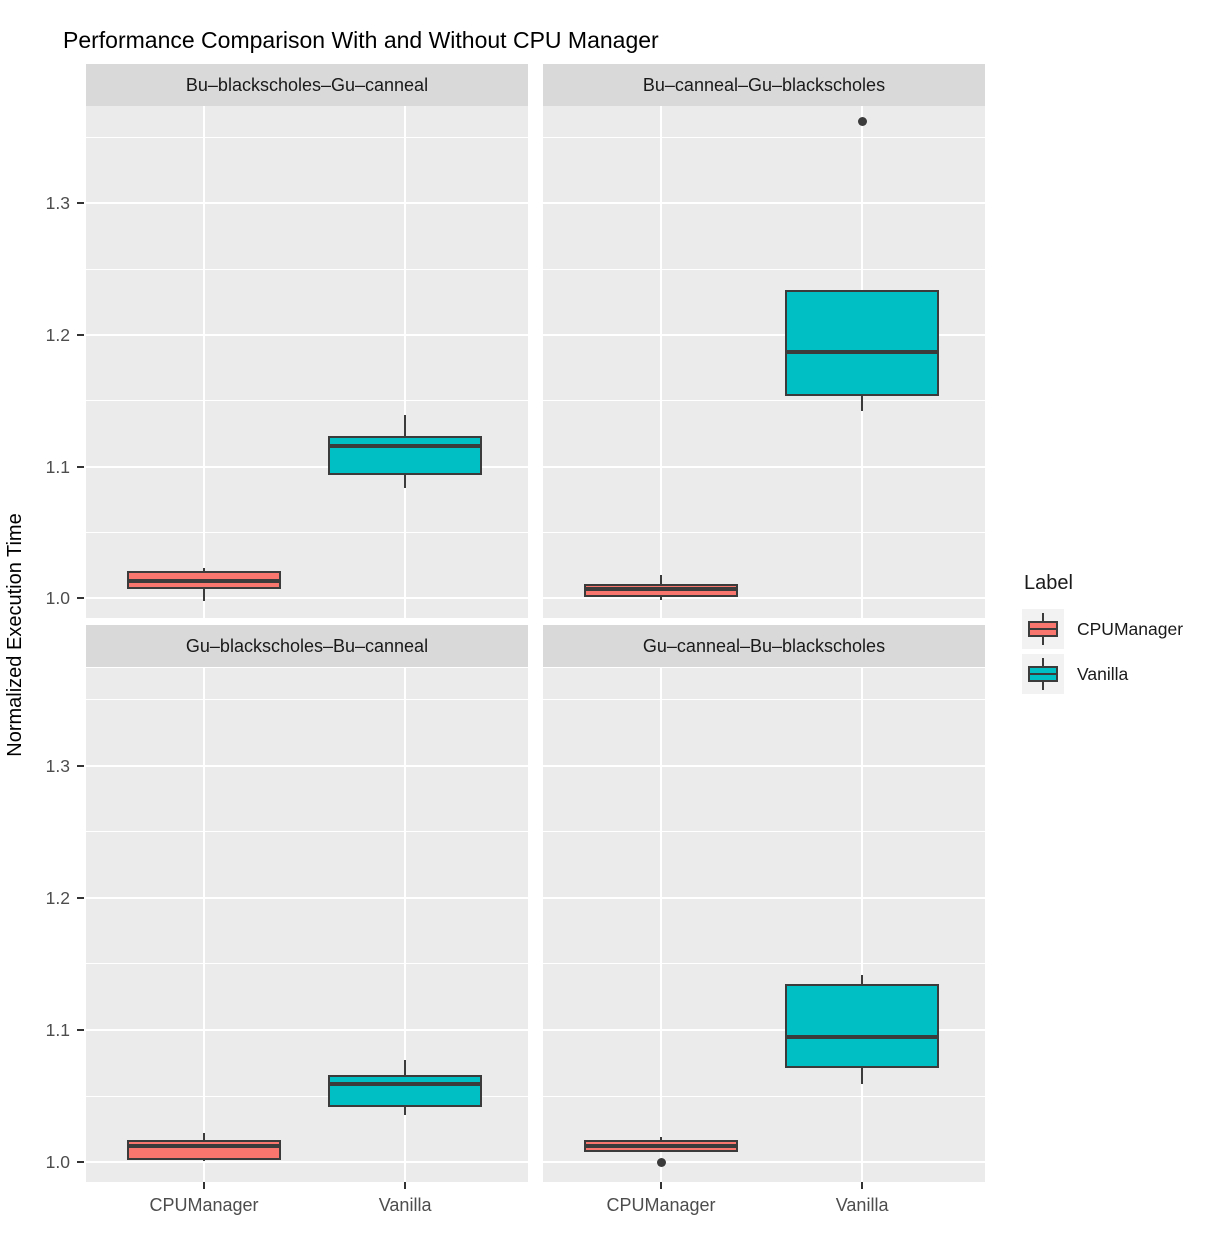  I want to click on facet-strip-label: Bu–blackscholes–Gu–canneal, so click(307, 84).